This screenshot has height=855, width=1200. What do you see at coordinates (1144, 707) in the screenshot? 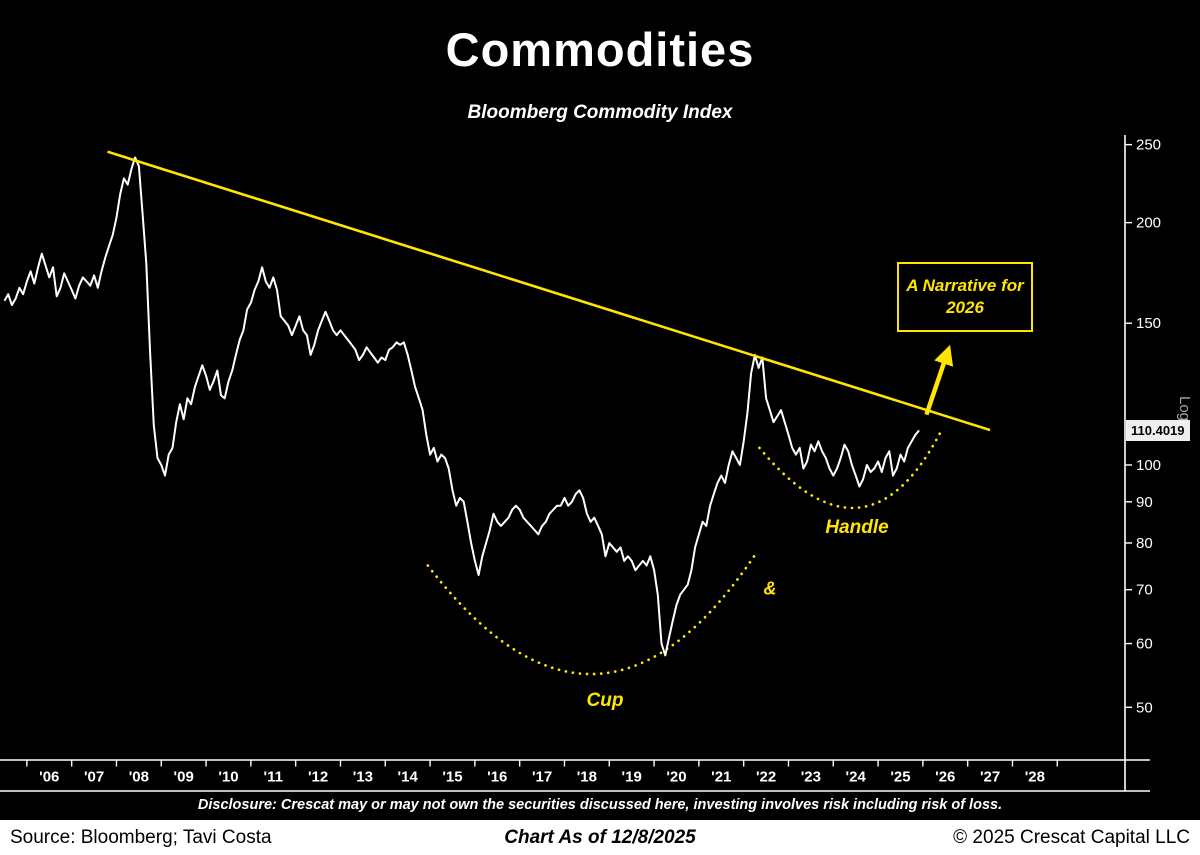
I see `y-tick-label: 50` at bounding box center [1144, 707].